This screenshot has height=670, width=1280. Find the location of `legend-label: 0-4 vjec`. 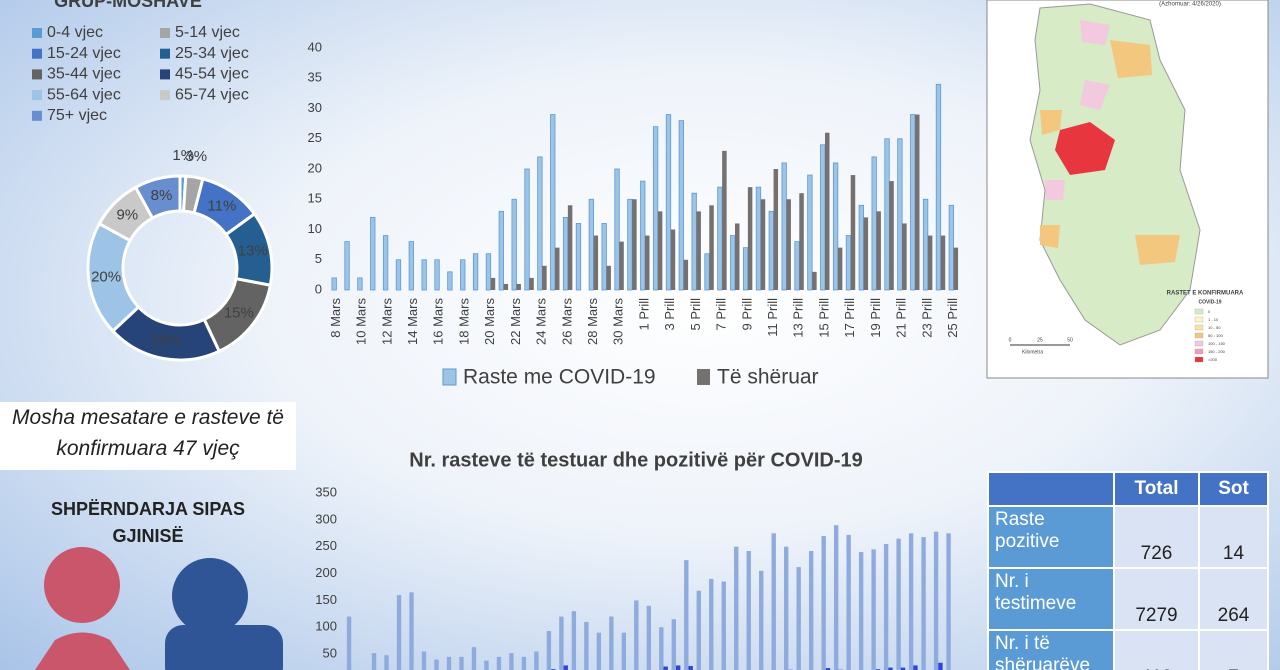

legend-label: 0-4 vjec is located at coordinates (75, 32).